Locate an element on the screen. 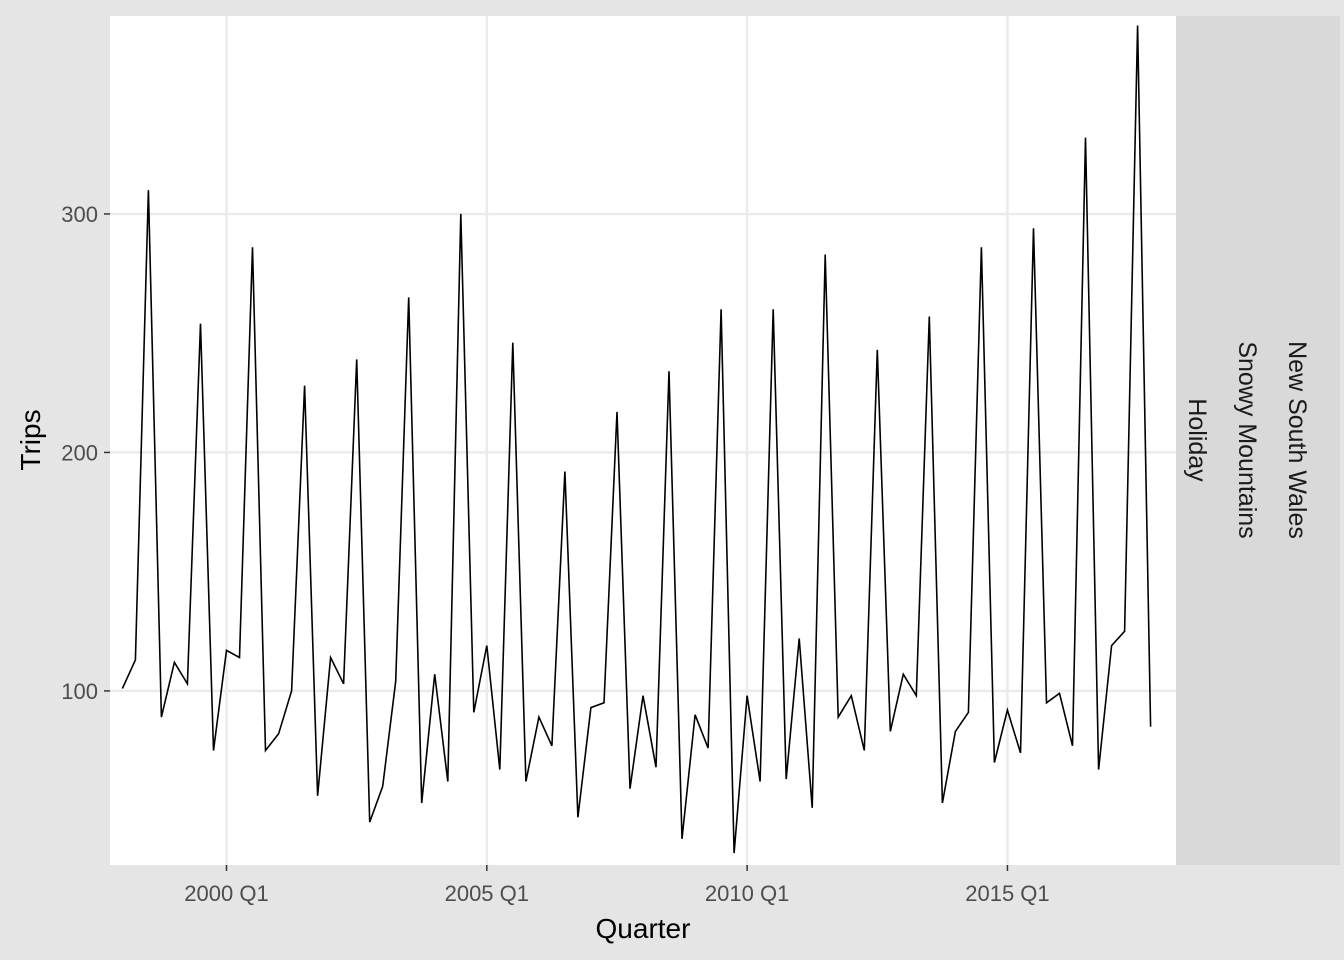 This screenshot has height=960, width=1344. facet-strip-label: Snowy Mountains is located at coordinates (1247, 439).